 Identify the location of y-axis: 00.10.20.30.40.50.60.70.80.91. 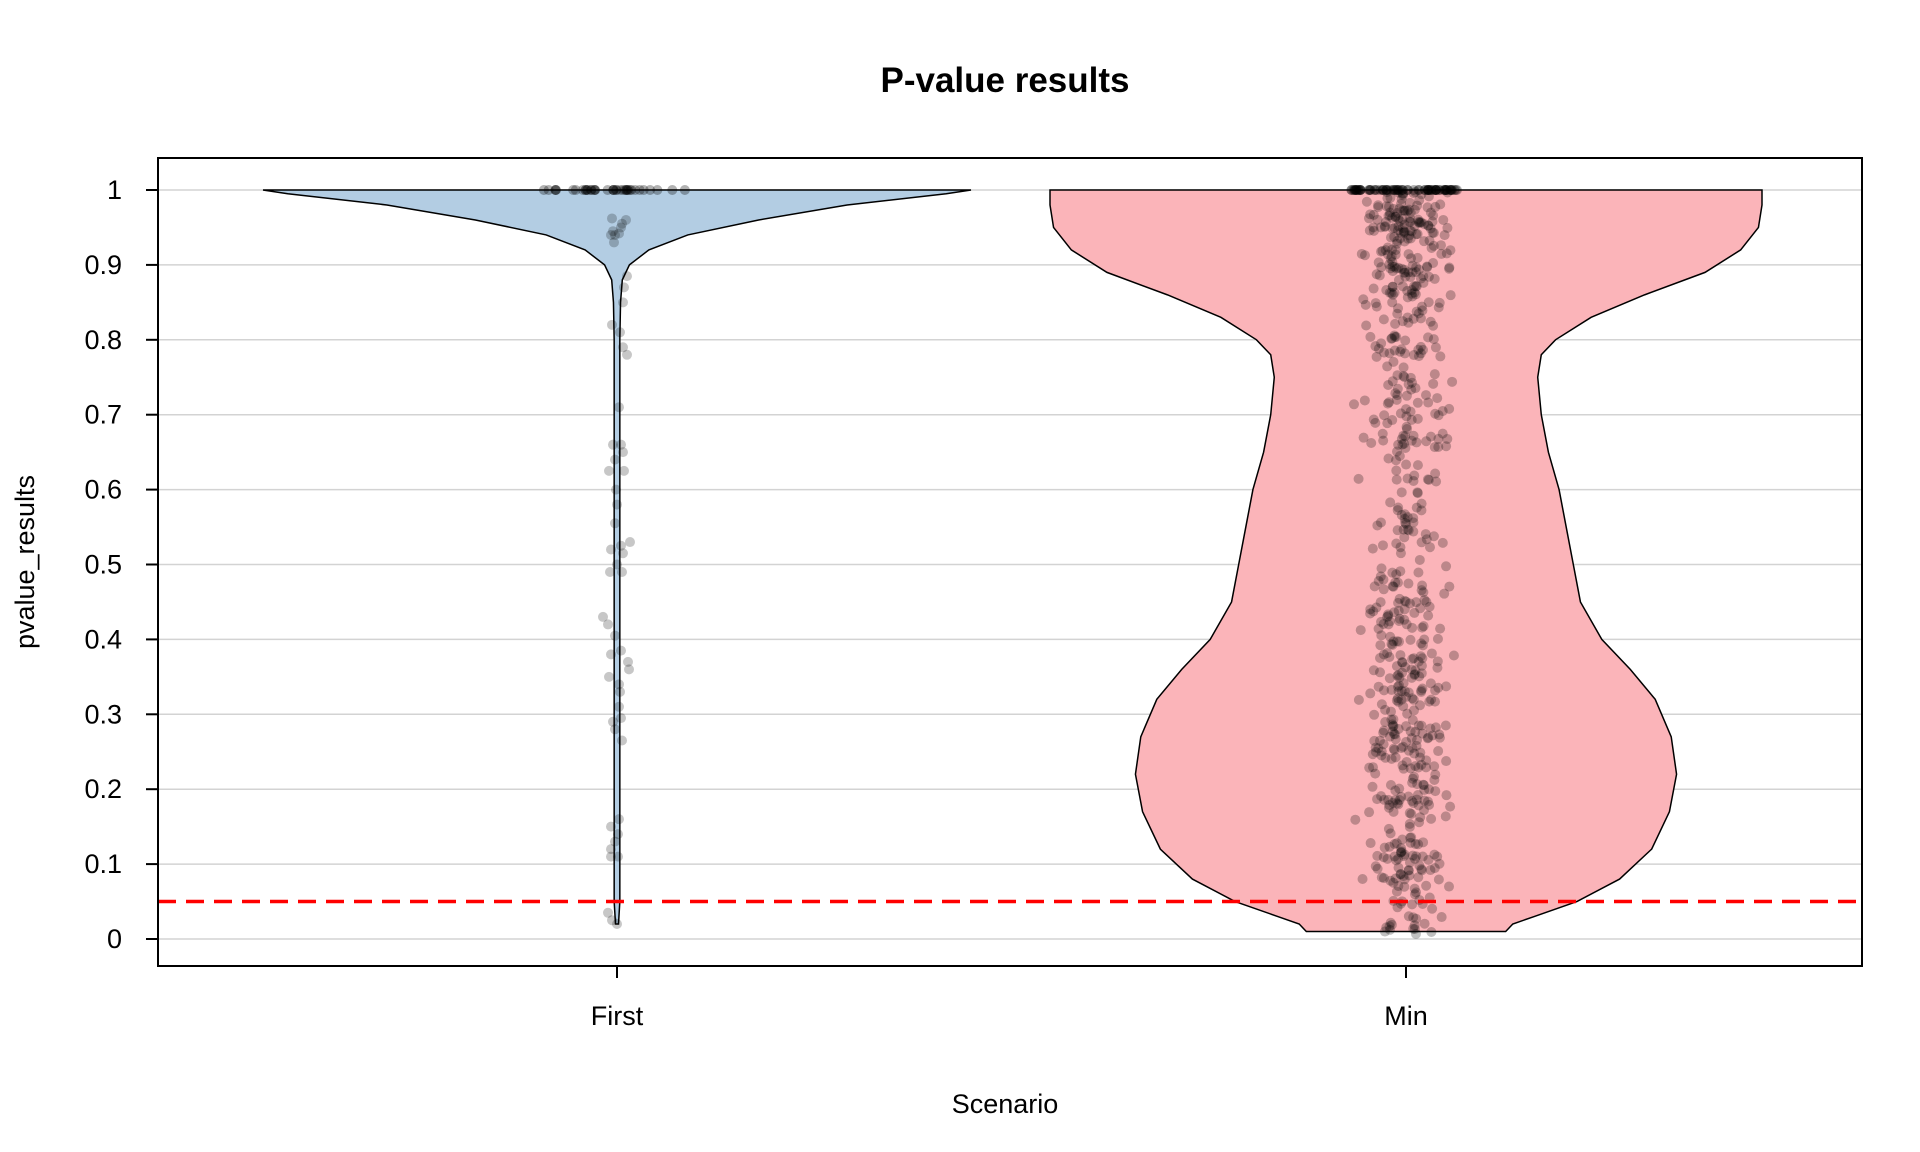
(121, 564).